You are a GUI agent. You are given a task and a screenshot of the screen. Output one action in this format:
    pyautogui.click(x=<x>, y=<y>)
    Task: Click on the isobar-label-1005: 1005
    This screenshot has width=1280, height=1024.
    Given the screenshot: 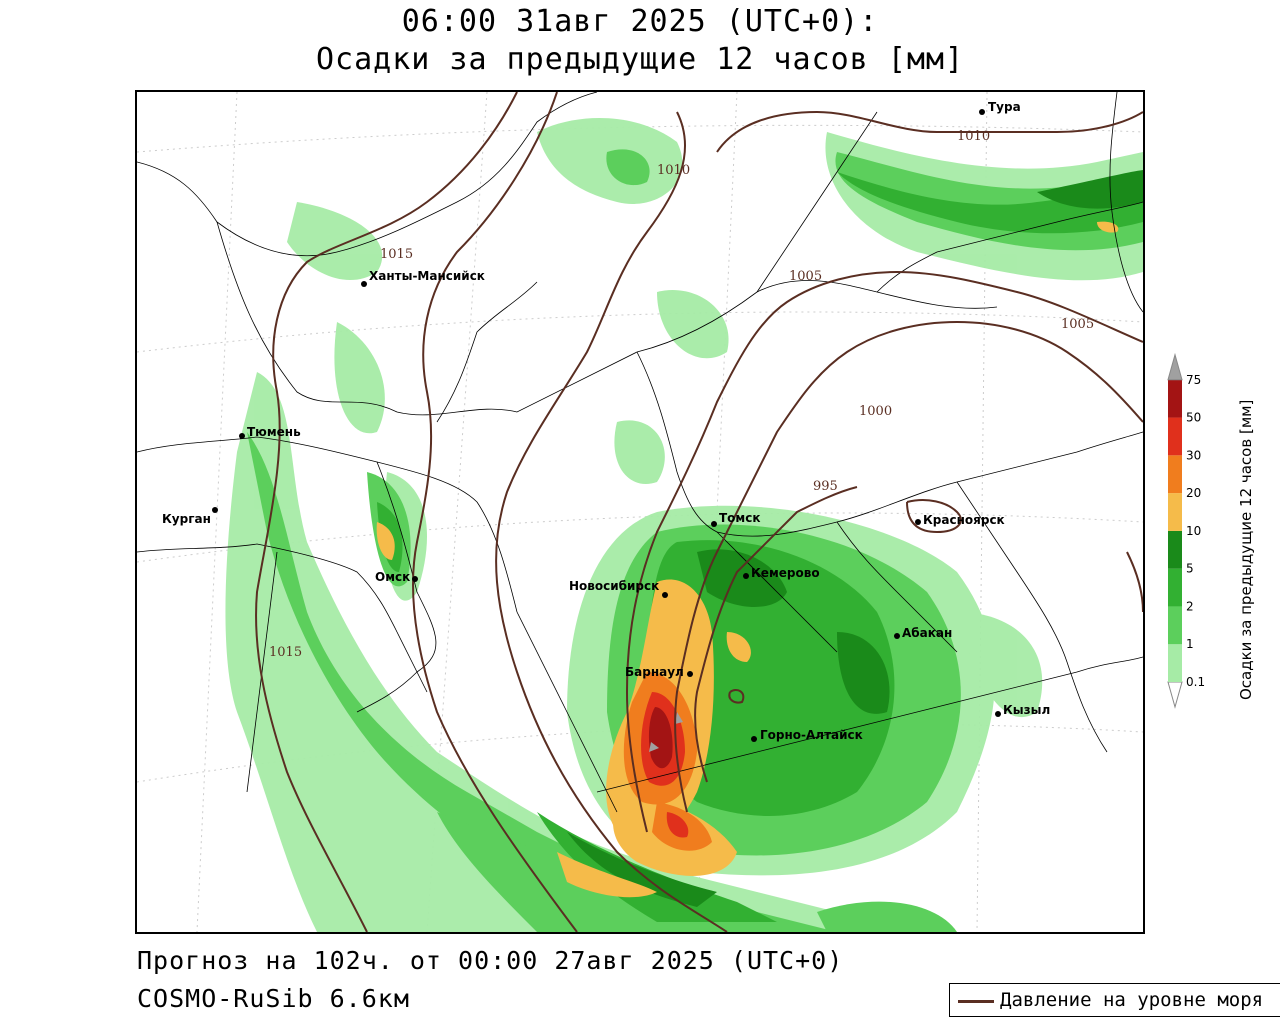 What is the action you would take?
    pyautogui.click(x=805, y=276)
    